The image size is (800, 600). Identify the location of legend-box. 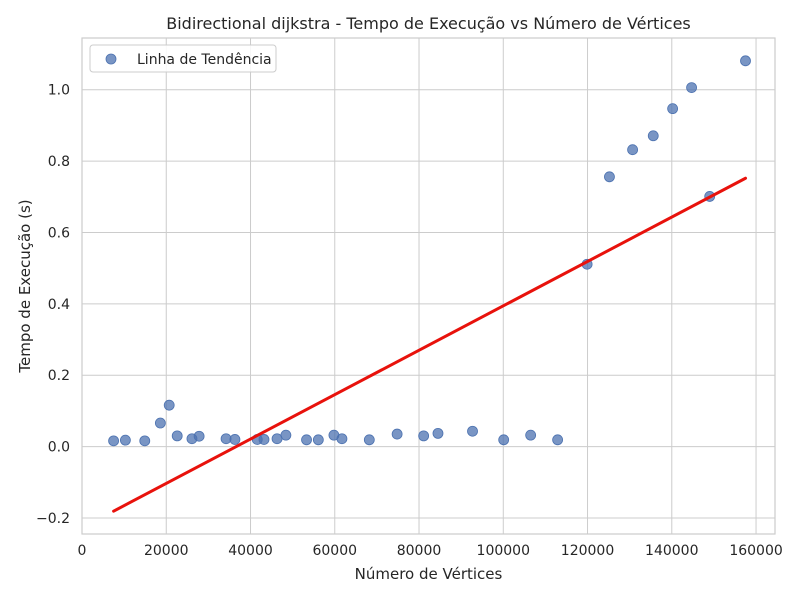
(183, 58).